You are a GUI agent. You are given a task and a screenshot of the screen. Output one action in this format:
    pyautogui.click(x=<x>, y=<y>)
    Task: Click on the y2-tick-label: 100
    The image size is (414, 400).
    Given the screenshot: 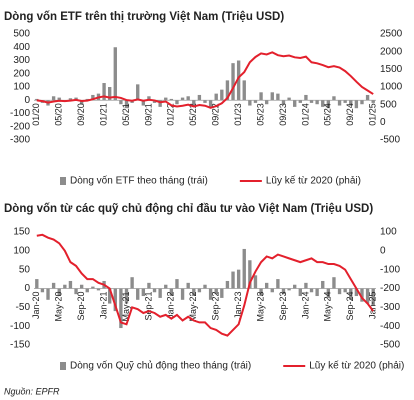 What is the action you would take?
    pyautogui.click(x=388, y=232)
    